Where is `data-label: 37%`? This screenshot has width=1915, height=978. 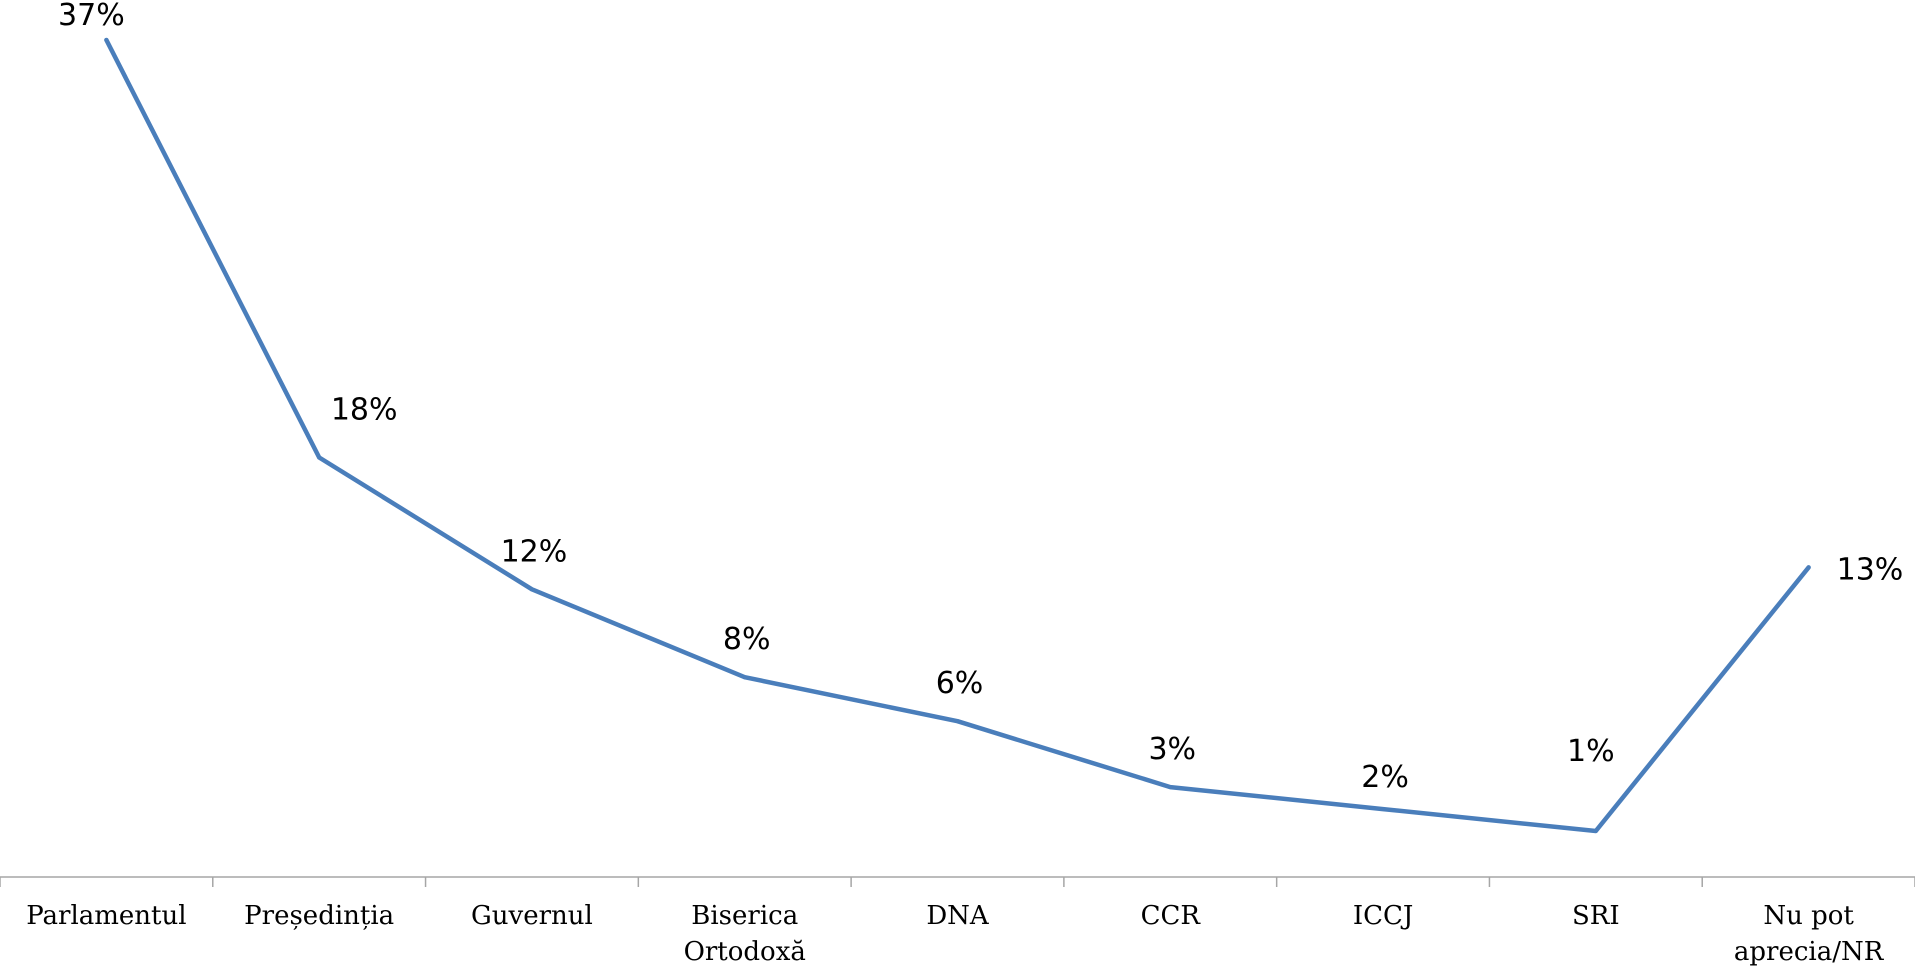
data-label: 37% is located at coordinates (91, 16).